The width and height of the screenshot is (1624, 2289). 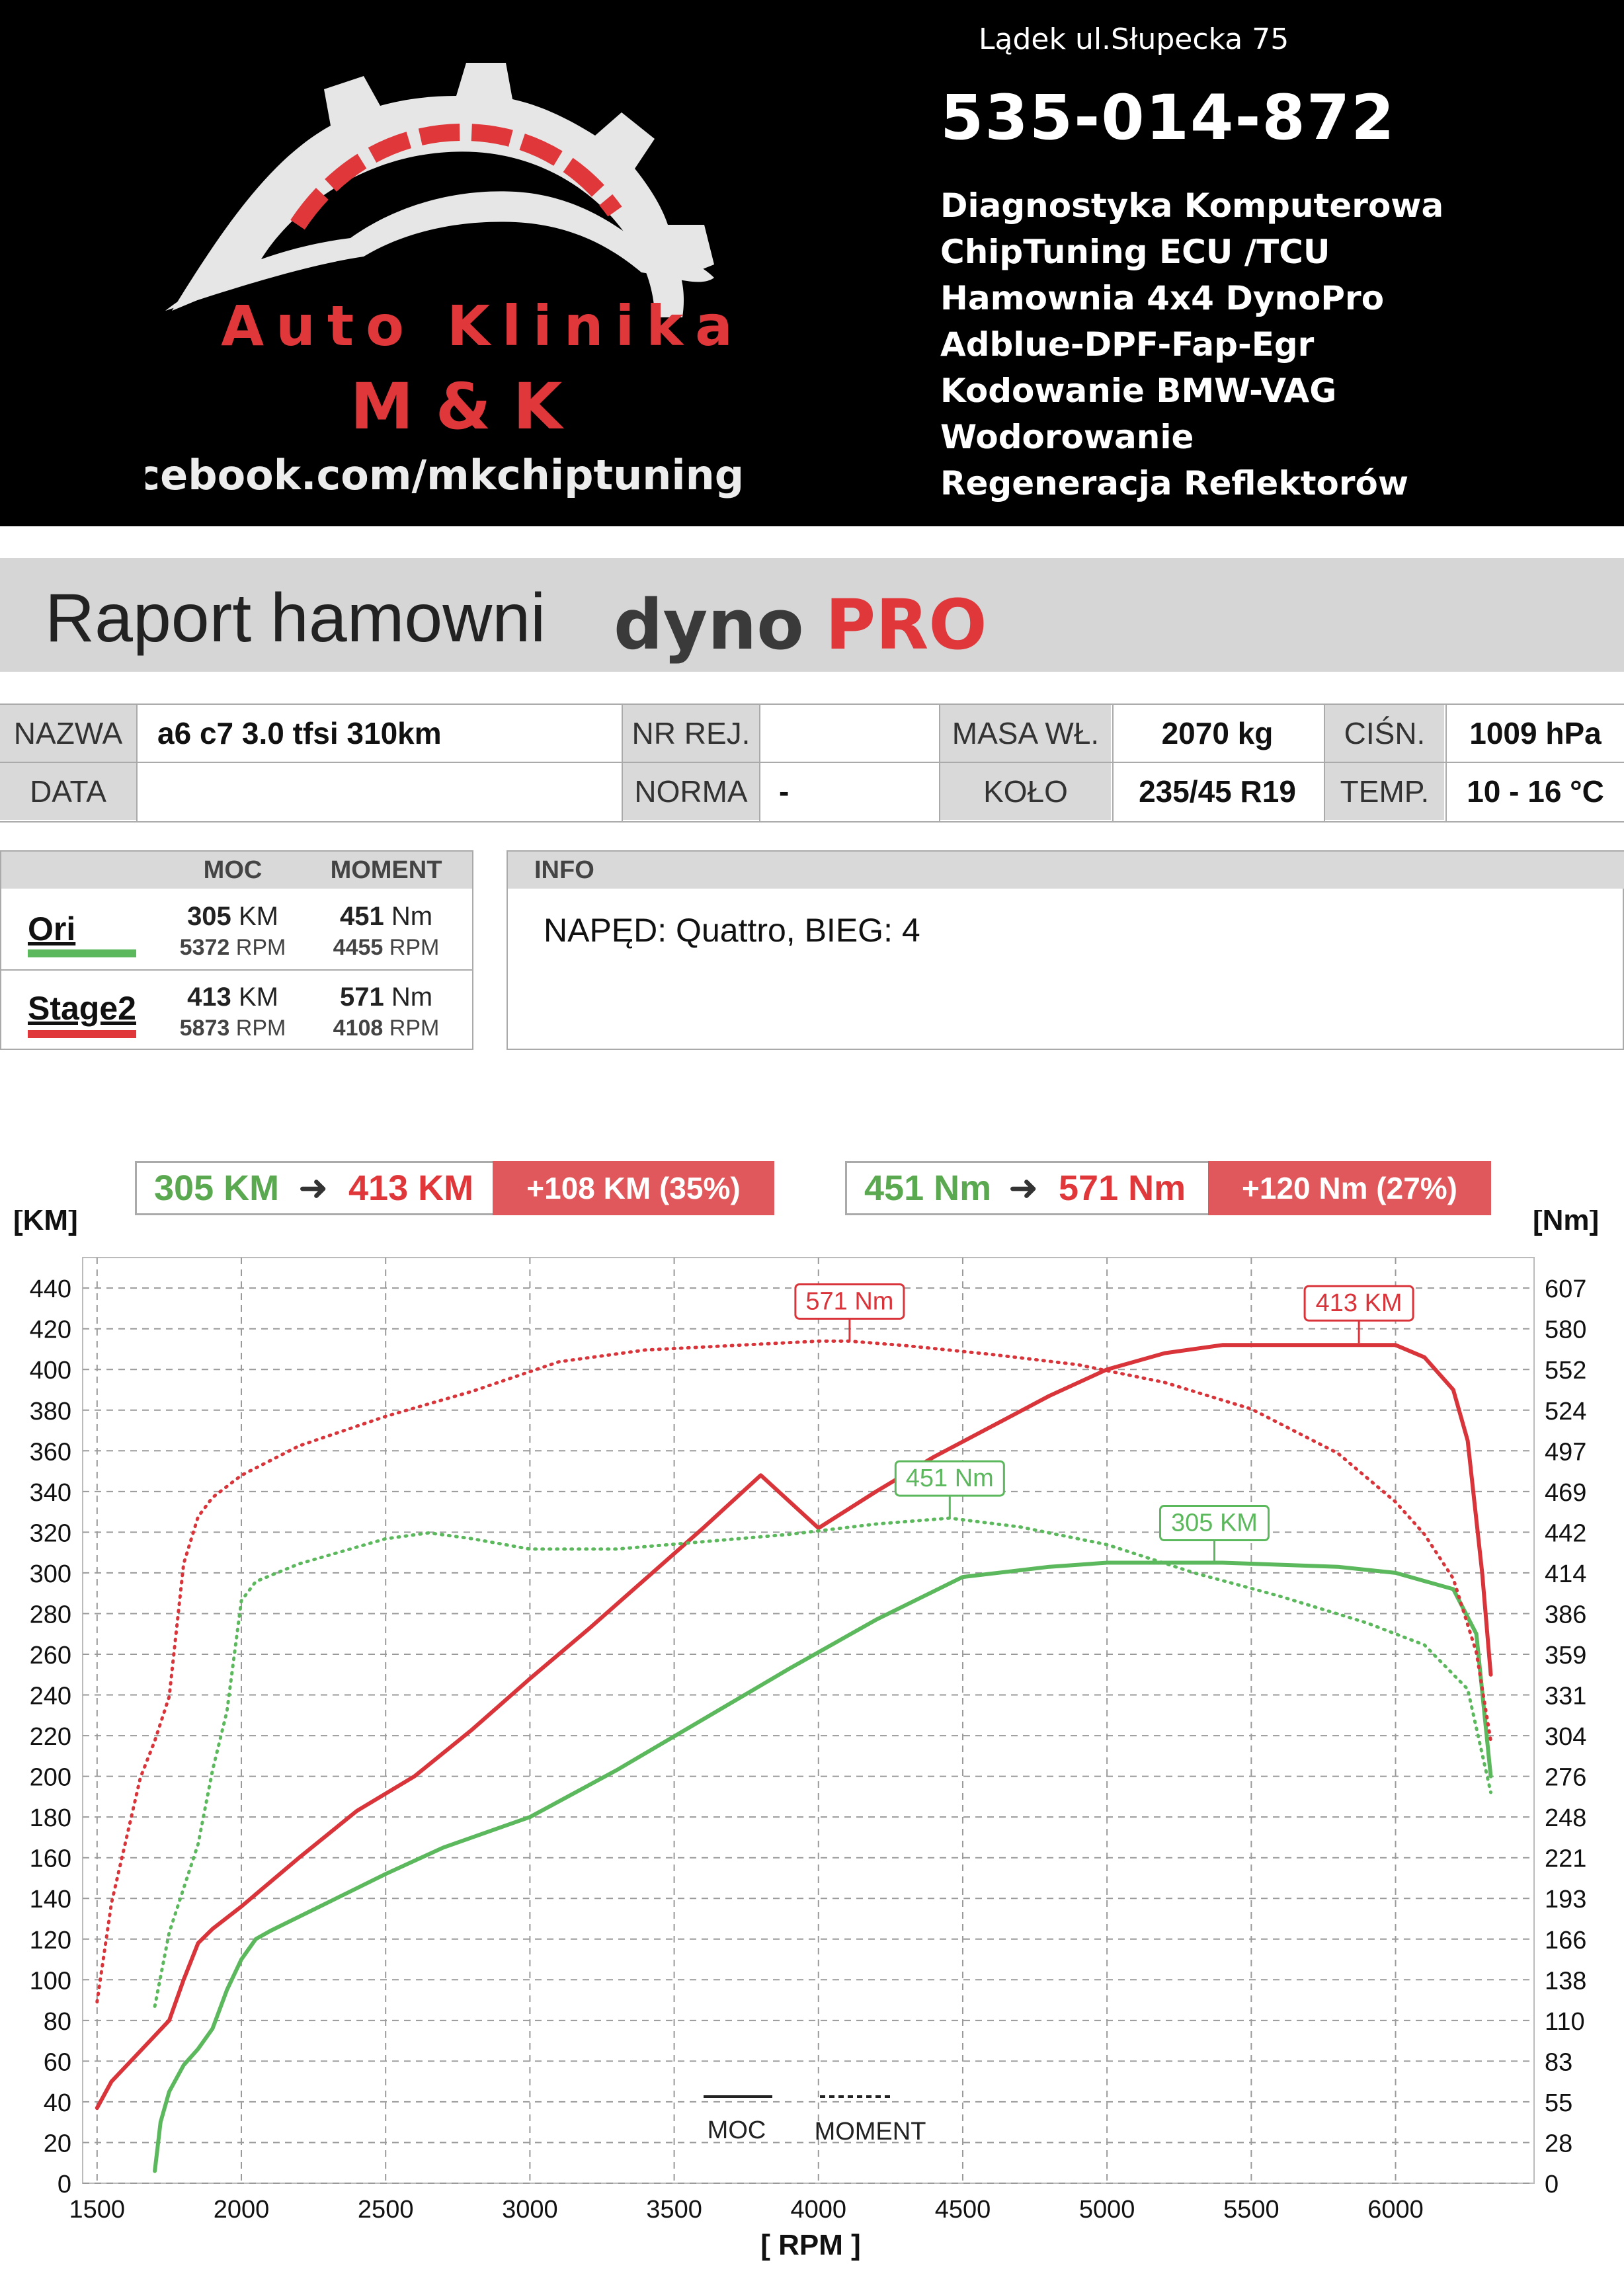 I want to click on x-tick-label: 2500, so click(x=386, y=2210).